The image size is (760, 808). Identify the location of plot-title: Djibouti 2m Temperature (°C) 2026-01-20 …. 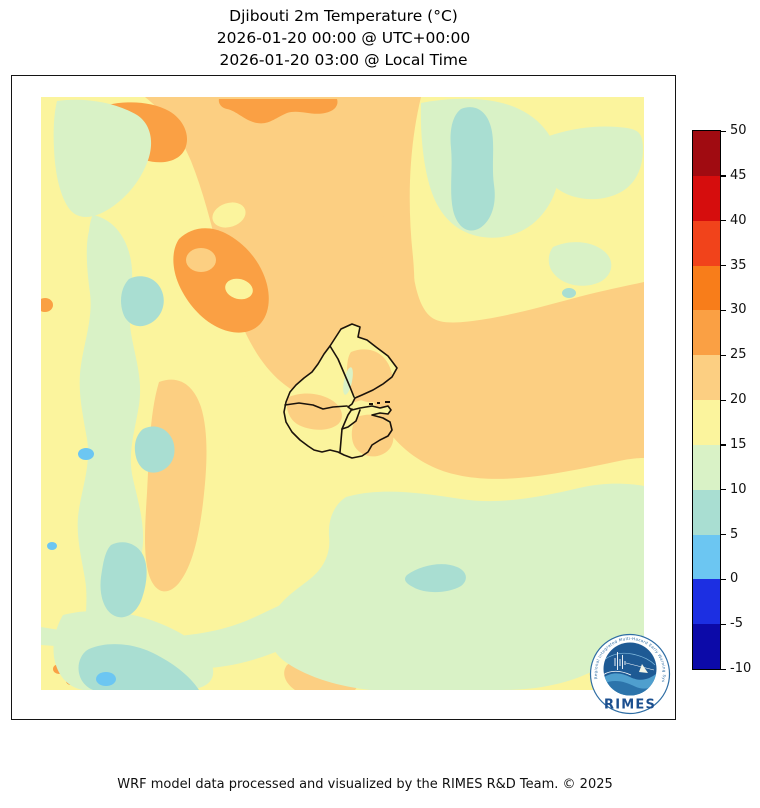
(343, 38).